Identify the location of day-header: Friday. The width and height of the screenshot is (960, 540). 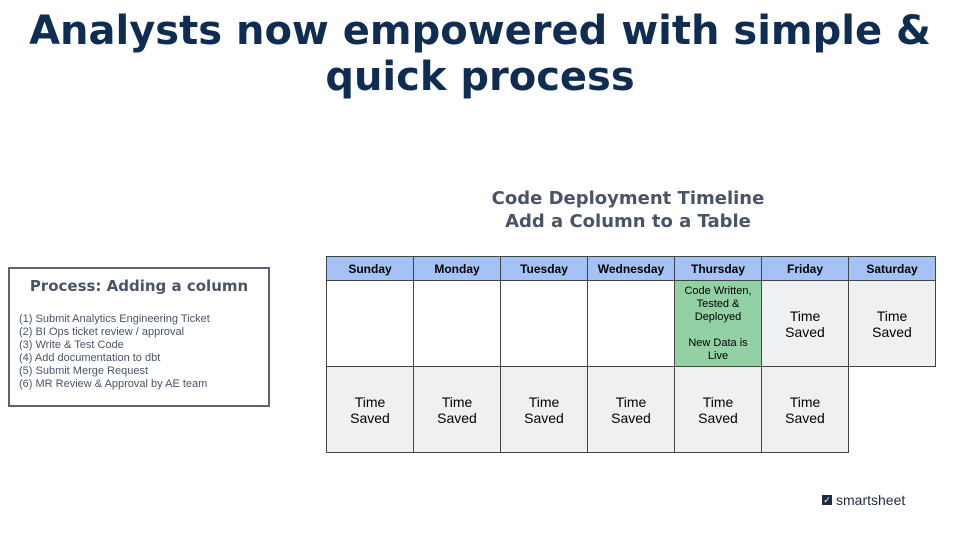
(805, 268).